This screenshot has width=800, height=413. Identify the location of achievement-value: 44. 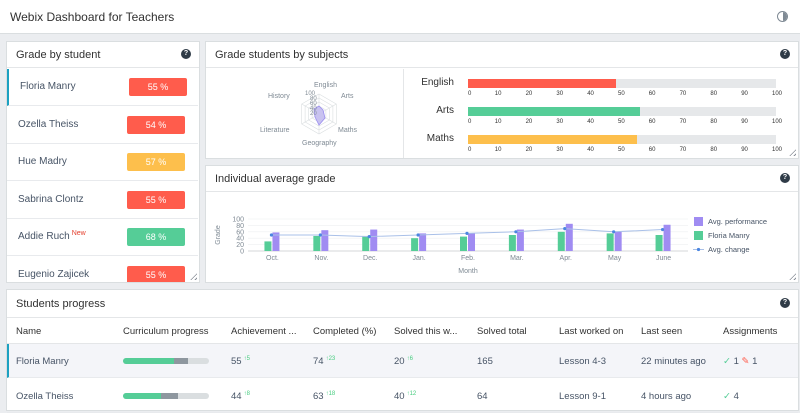
(236, 396).